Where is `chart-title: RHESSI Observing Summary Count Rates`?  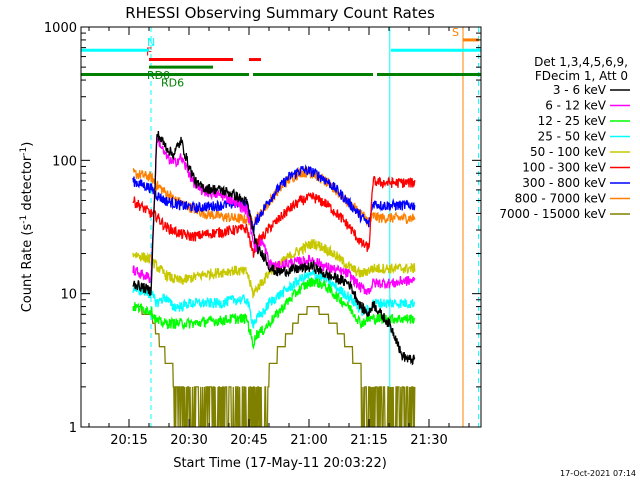
chart-title: RHESSI Observing Summary Count Rates is located at coordinates (280, 13).